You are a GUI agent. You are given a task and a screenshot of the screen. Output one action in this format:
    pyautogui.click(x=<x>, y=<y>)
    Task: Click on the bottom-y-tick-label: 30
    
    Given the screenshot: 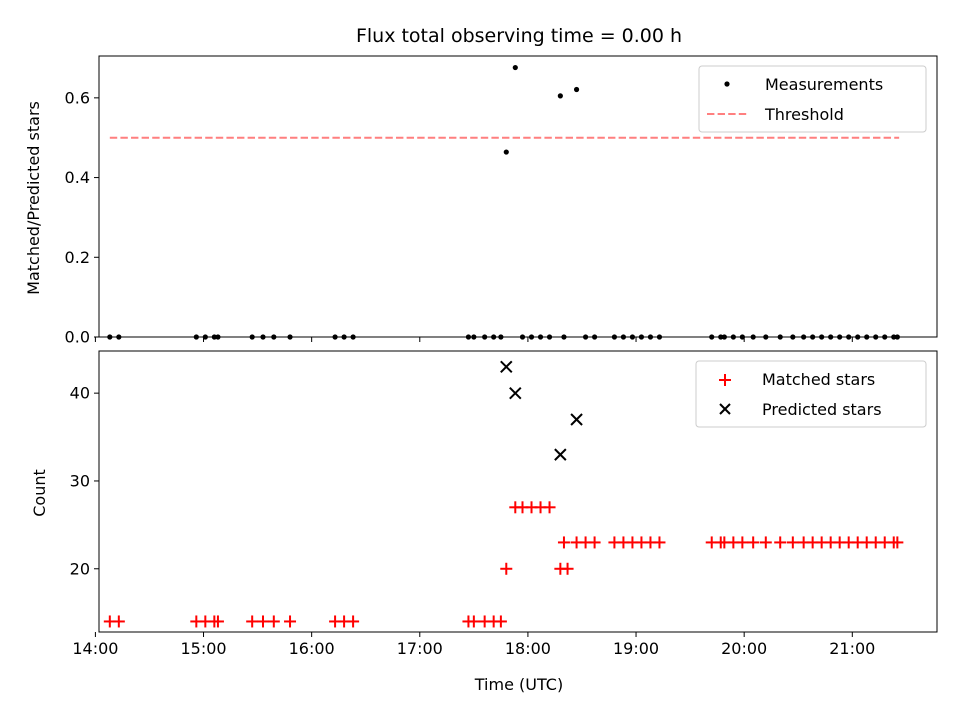 What is the action you would take?
    pyautogui.click(x=80, y=480)
    